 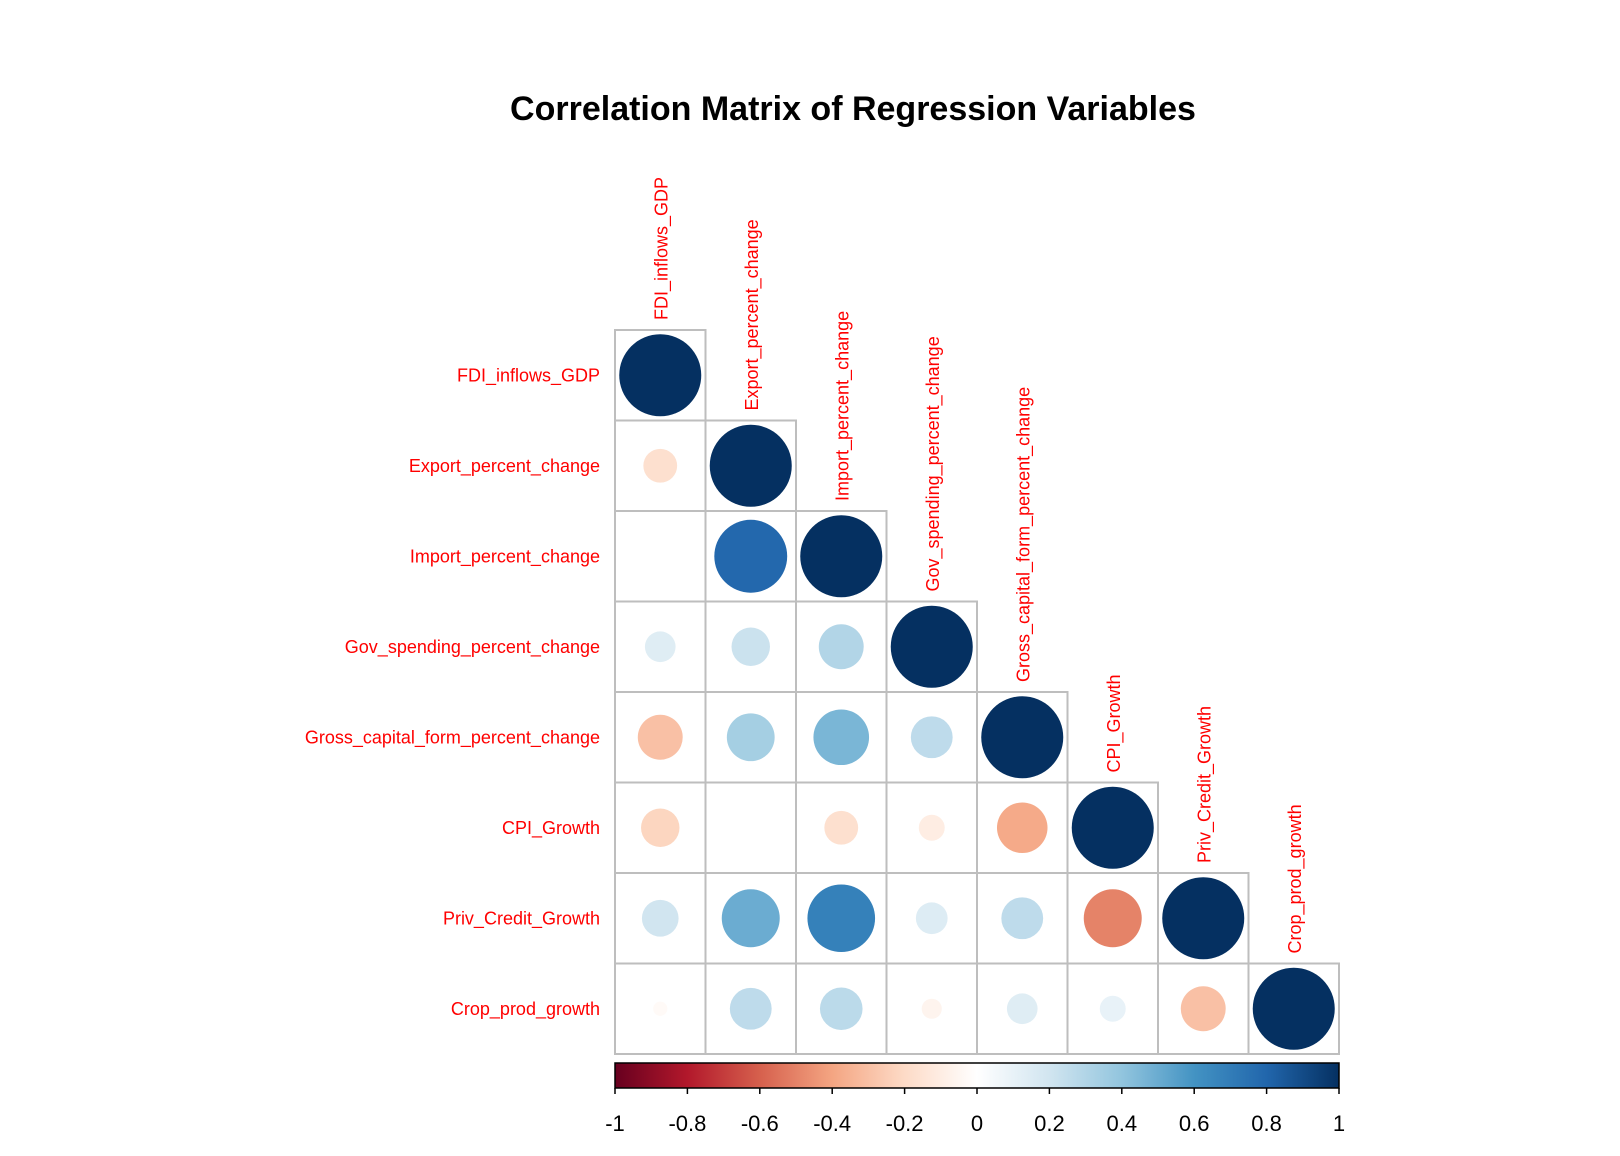 What do you see at coordinates (504, 466) in the screenshot?
I see `row-label: Export_percent_change` at bounding box center [504, 466].